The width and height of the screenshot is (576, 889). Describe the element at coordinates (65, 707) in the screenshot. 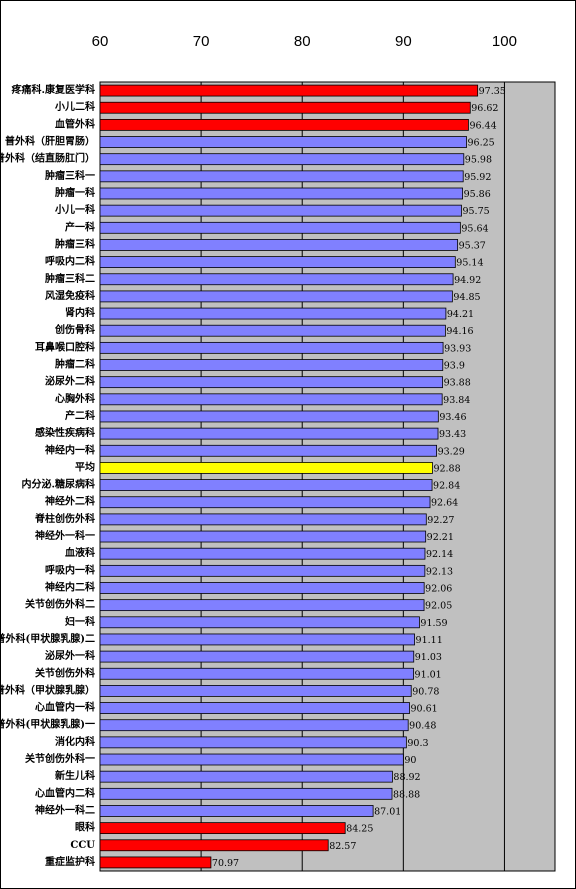

I see `y-tick-label: 心血管内一科` at that location.